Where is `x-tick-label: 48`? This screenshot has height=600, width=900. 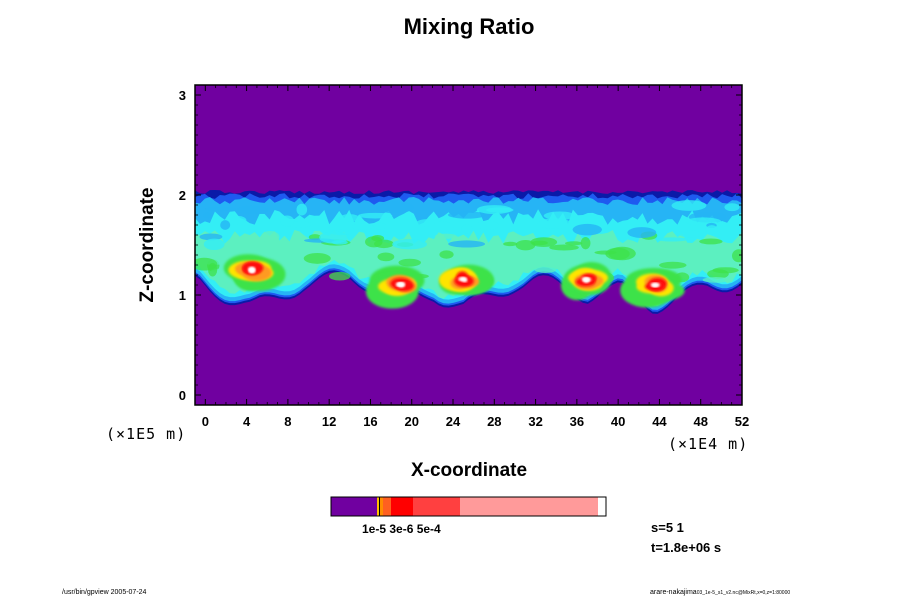
x-tick-label: 48 is located at coordinates (700, 421).